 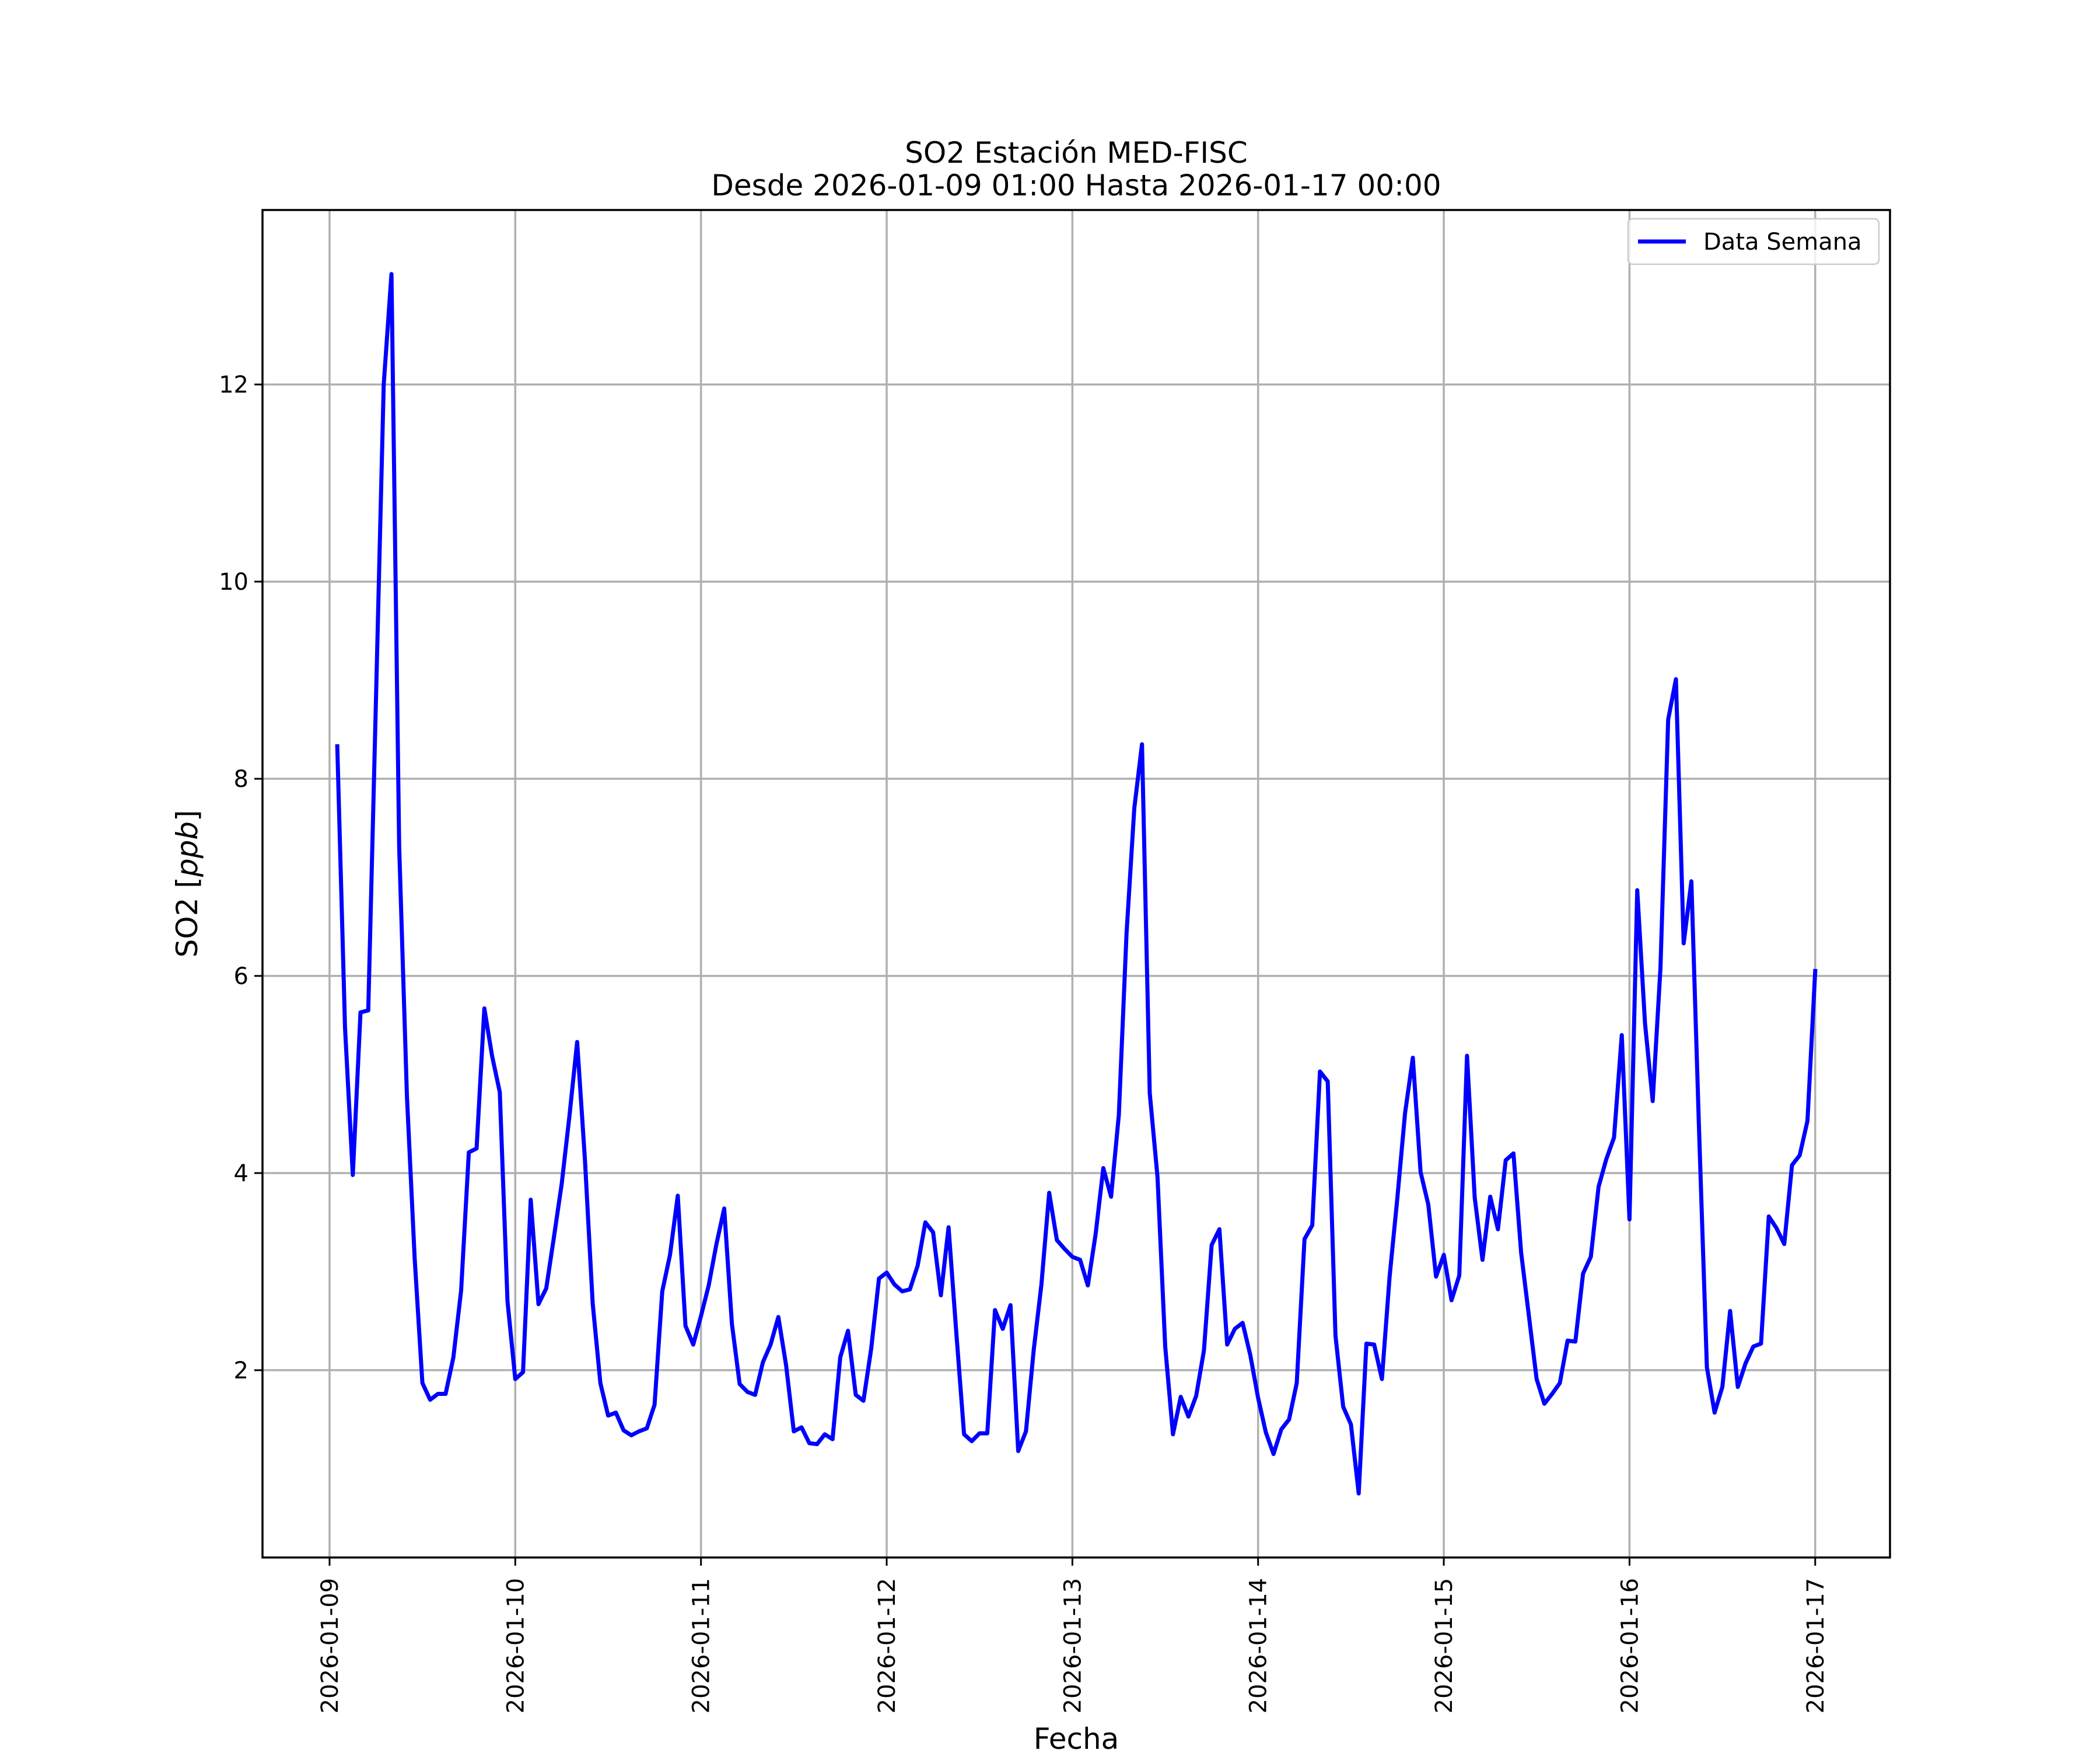 I want to click on y-tick-label: 6, so click(x=242, y=977).